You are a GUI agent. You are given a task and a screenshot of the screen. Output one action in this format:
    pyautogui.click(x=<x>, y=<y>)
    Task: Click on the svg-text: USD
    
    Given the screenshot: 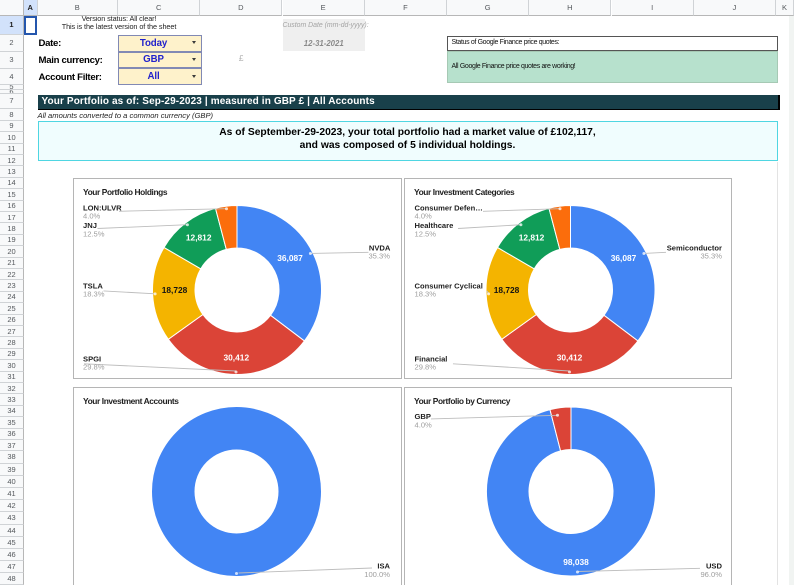 What is the action you would take?
    pyautogui.click(x=714, y=566)
    